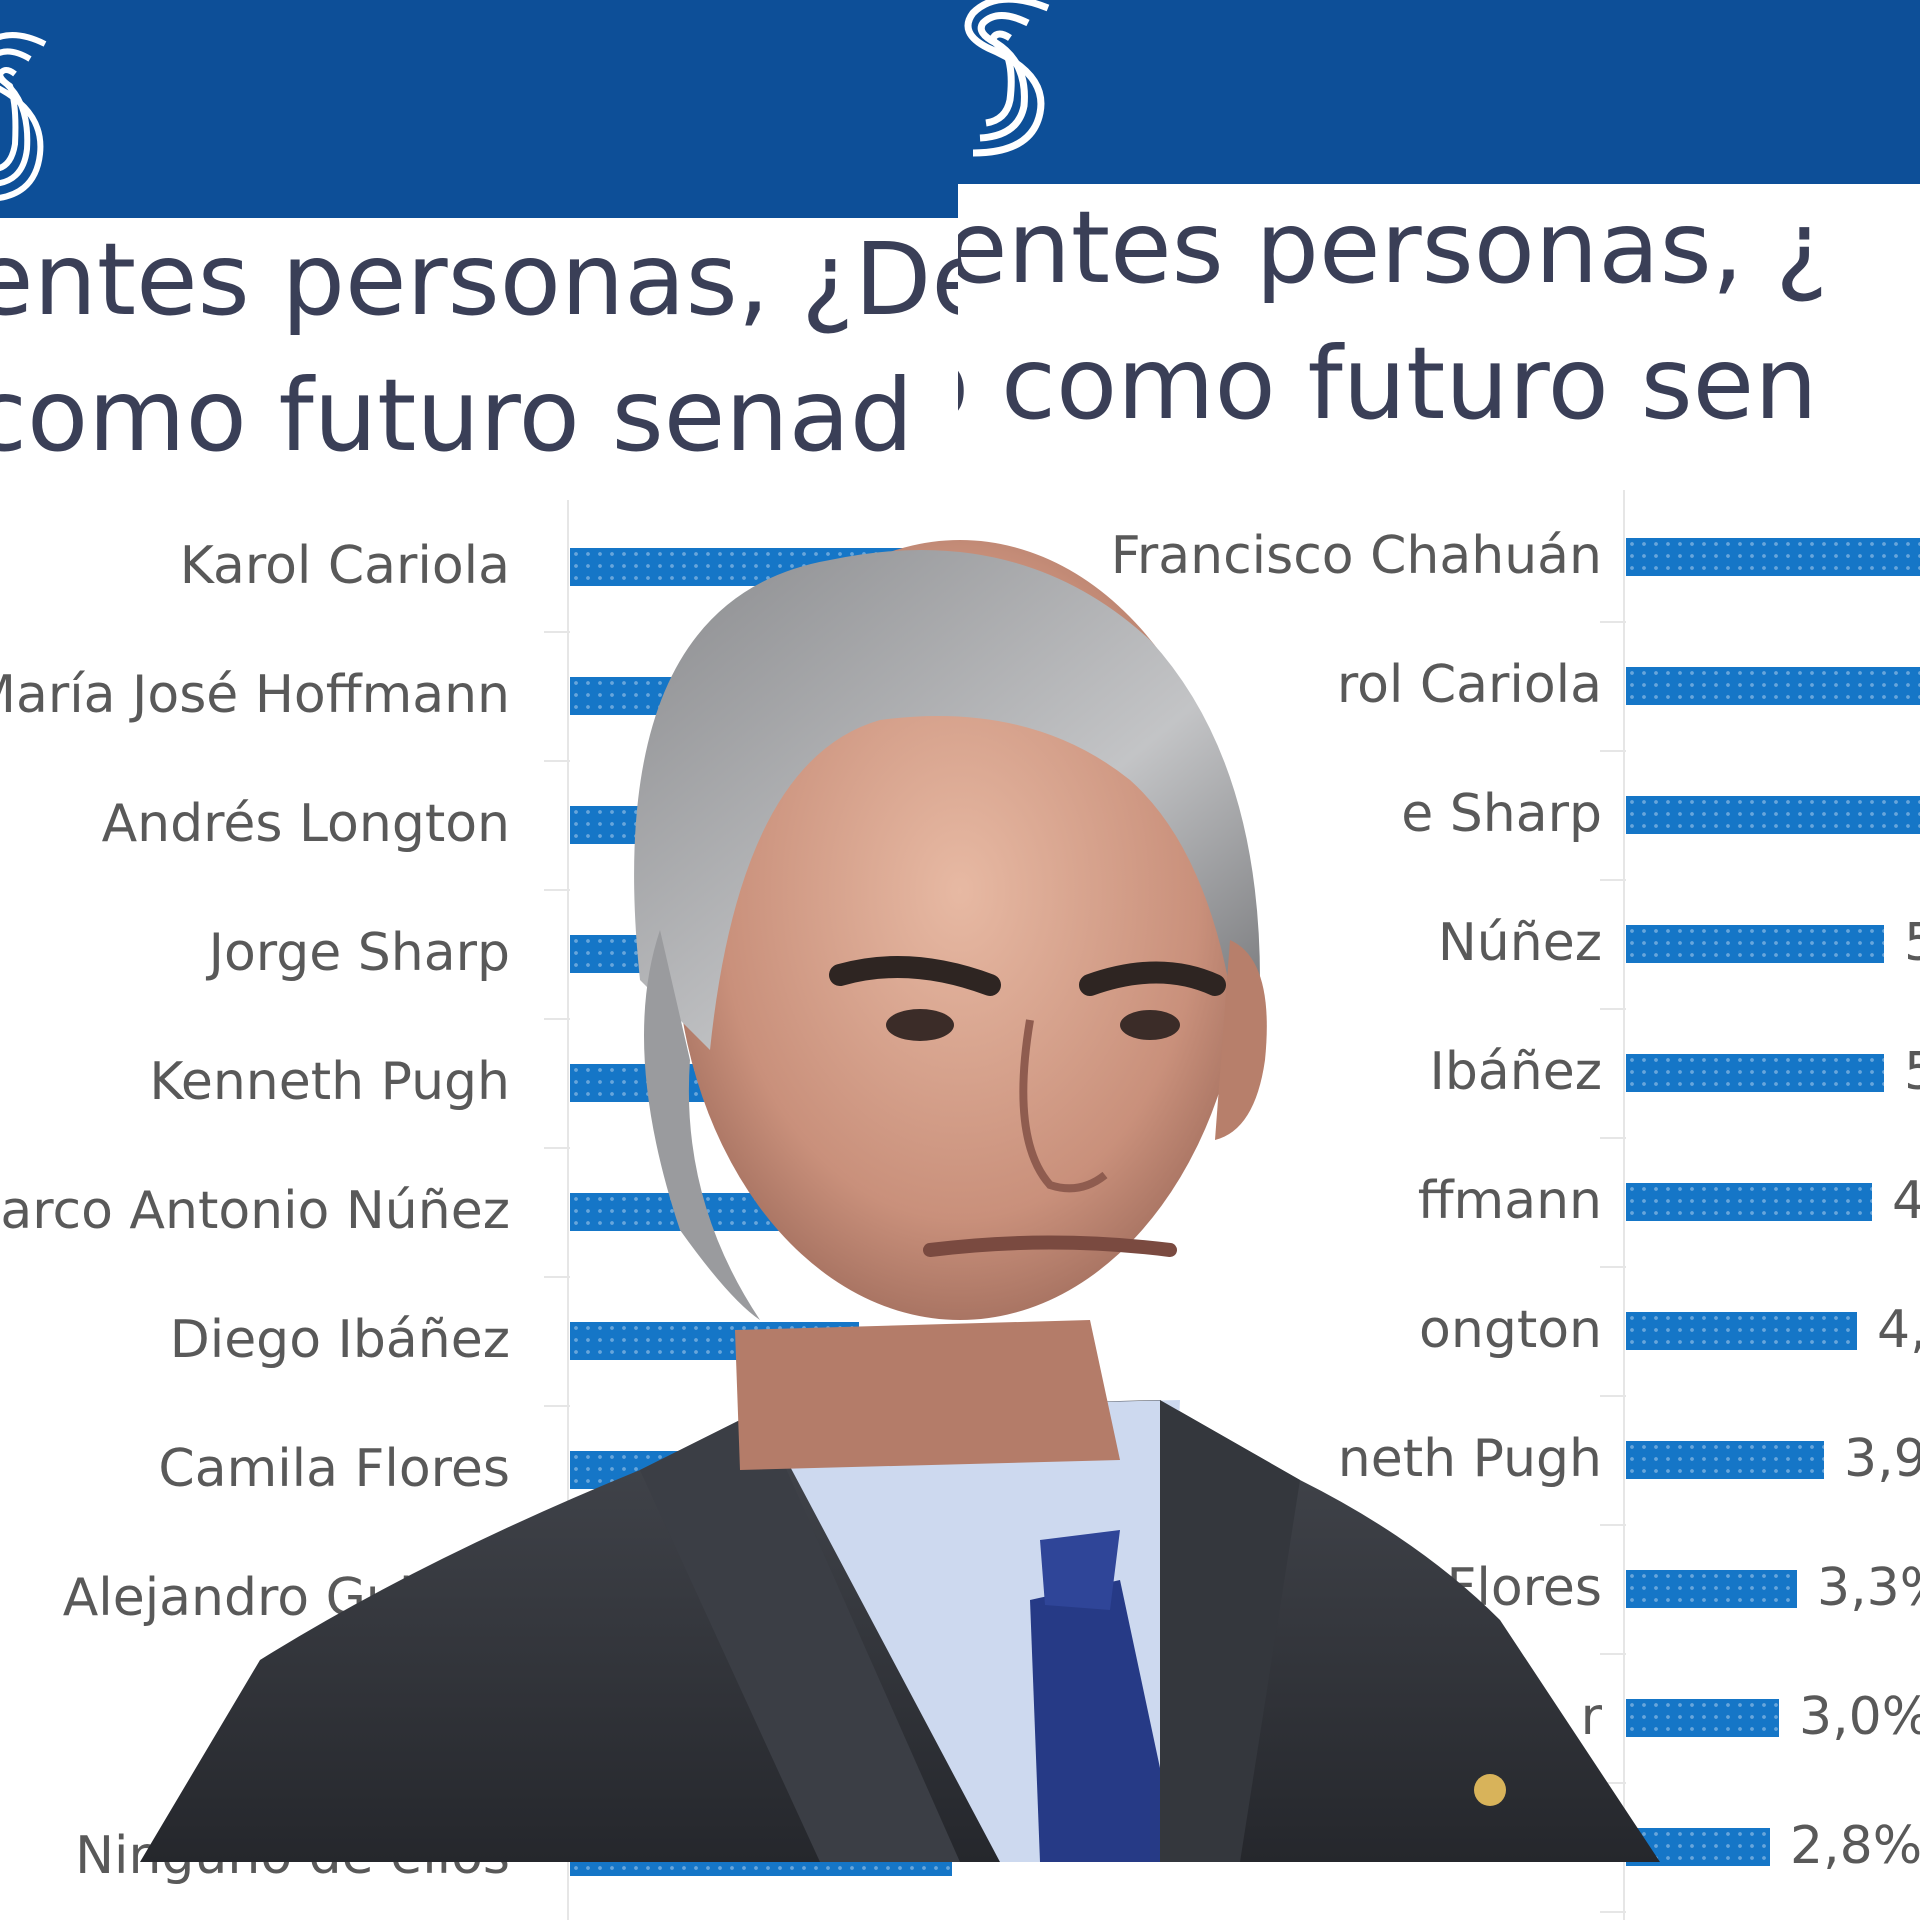  Describe the element at coordinates (359, 953) in the screenshot. I see `candidate-name: Jorge Sharp` at that location.